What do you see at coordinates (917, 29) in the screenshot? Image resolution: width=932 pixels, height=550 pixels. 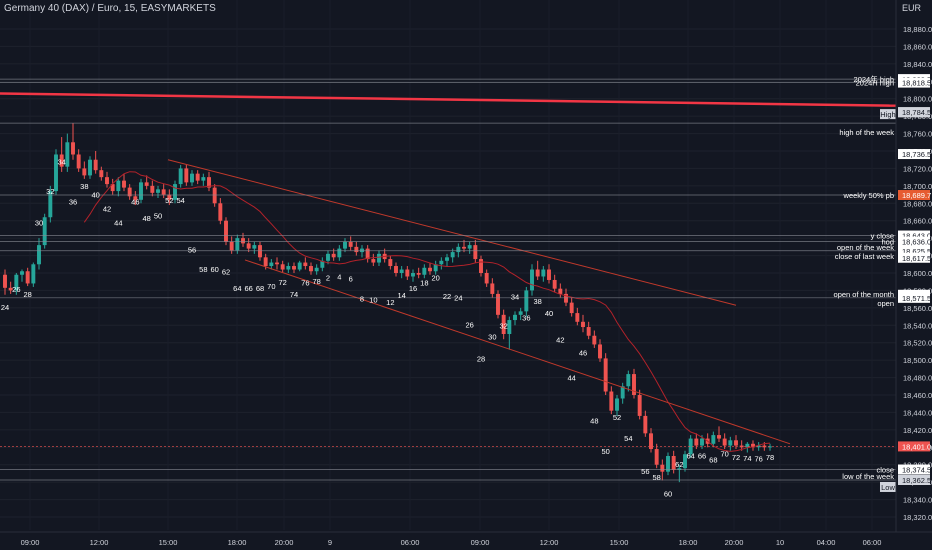 I see `y-tick-label: 18,880.0` at bounding box center [917, 29].